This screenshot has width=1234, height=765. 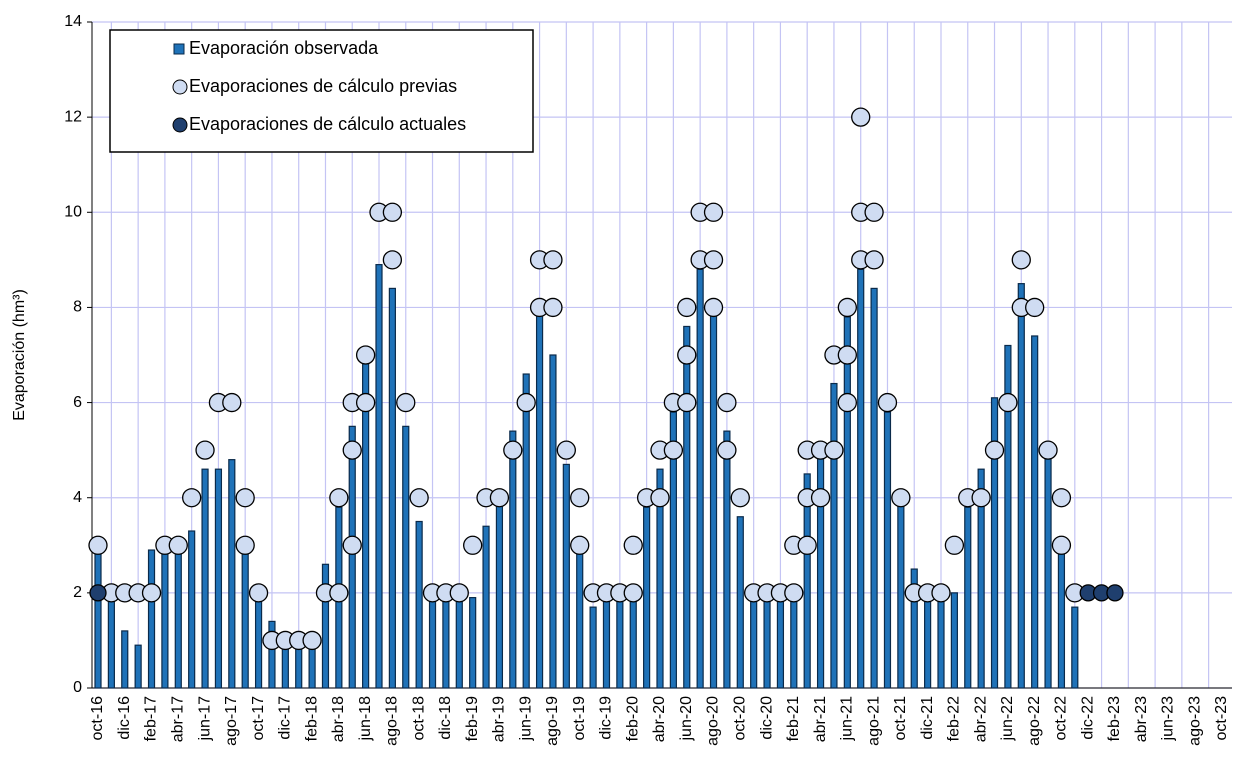 What do you see at coordinates (338, 719) in the screenshot?
I see `x-tick-label: abr-18` at bounding box center [338, 719].